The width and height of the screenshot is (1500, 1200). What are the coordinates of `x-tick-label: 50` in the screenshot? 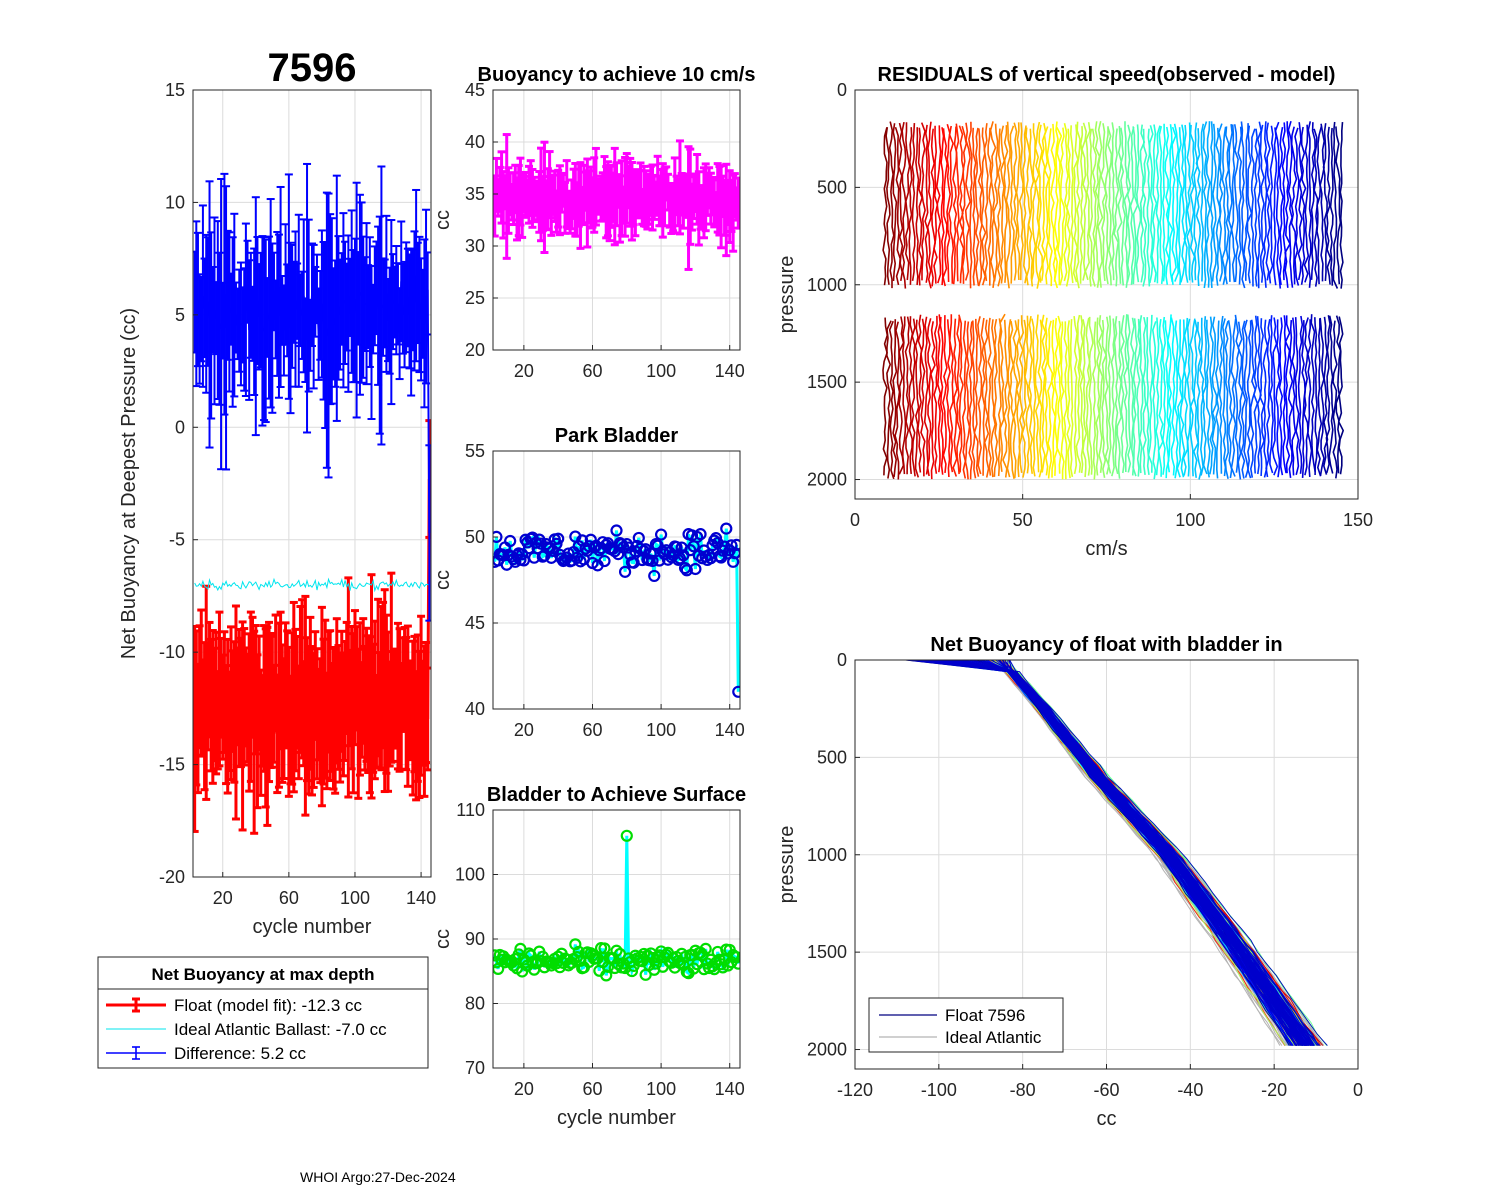 It's located at (1023, 520).